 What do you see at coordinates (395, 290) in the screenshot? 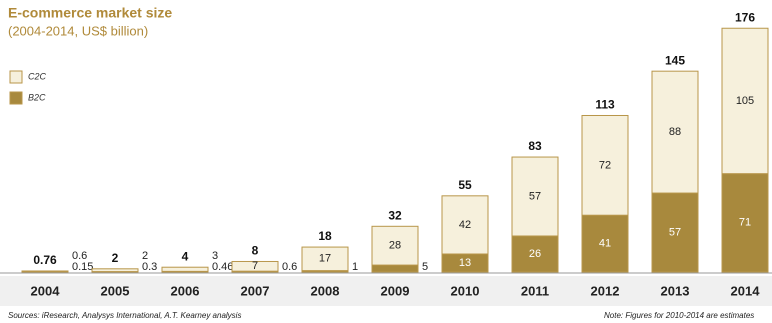
I see `x-tick-label: 2009` at bounding box center [395, 290].